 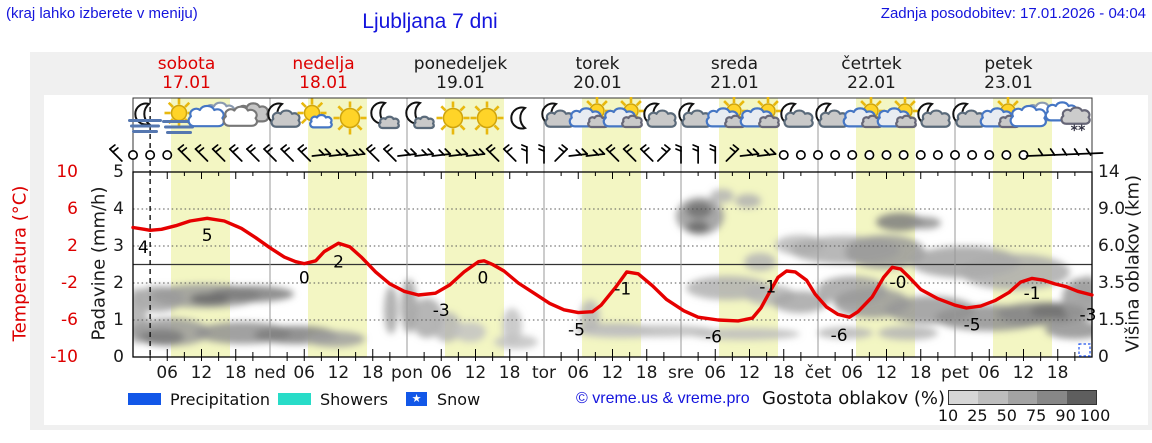 I want to click on day-name-nedelja: nedelja, so click(x=323, y=64).